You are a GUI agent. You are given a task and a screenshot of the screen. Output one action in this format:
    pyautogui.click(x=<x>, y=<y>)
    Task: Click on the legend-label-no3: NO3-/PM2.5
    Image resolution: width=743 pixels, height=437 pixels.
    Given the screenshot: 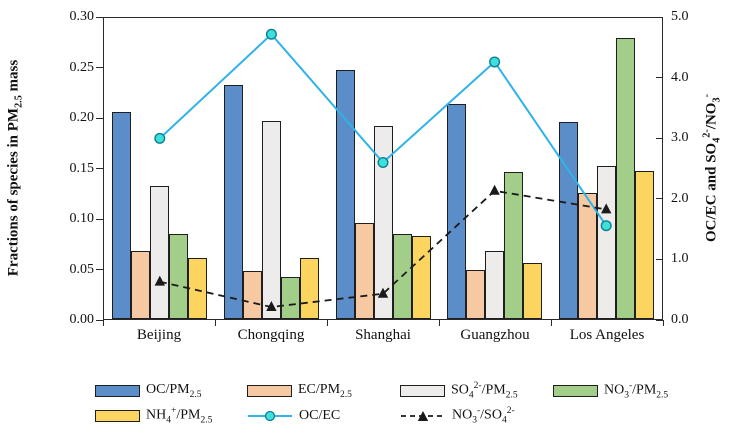 What is the action you would take?
    pyautogui.click(x=636, y=391)
    